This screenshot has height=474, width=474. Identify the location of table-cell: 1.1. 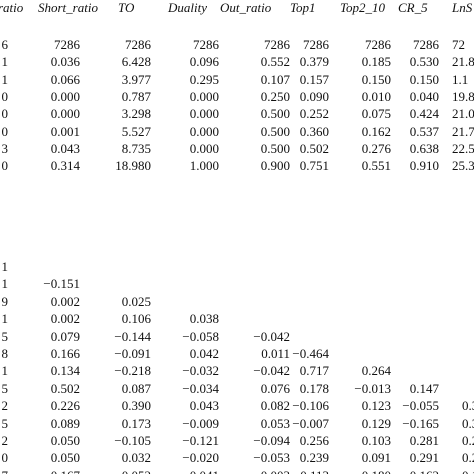
(460, 79).